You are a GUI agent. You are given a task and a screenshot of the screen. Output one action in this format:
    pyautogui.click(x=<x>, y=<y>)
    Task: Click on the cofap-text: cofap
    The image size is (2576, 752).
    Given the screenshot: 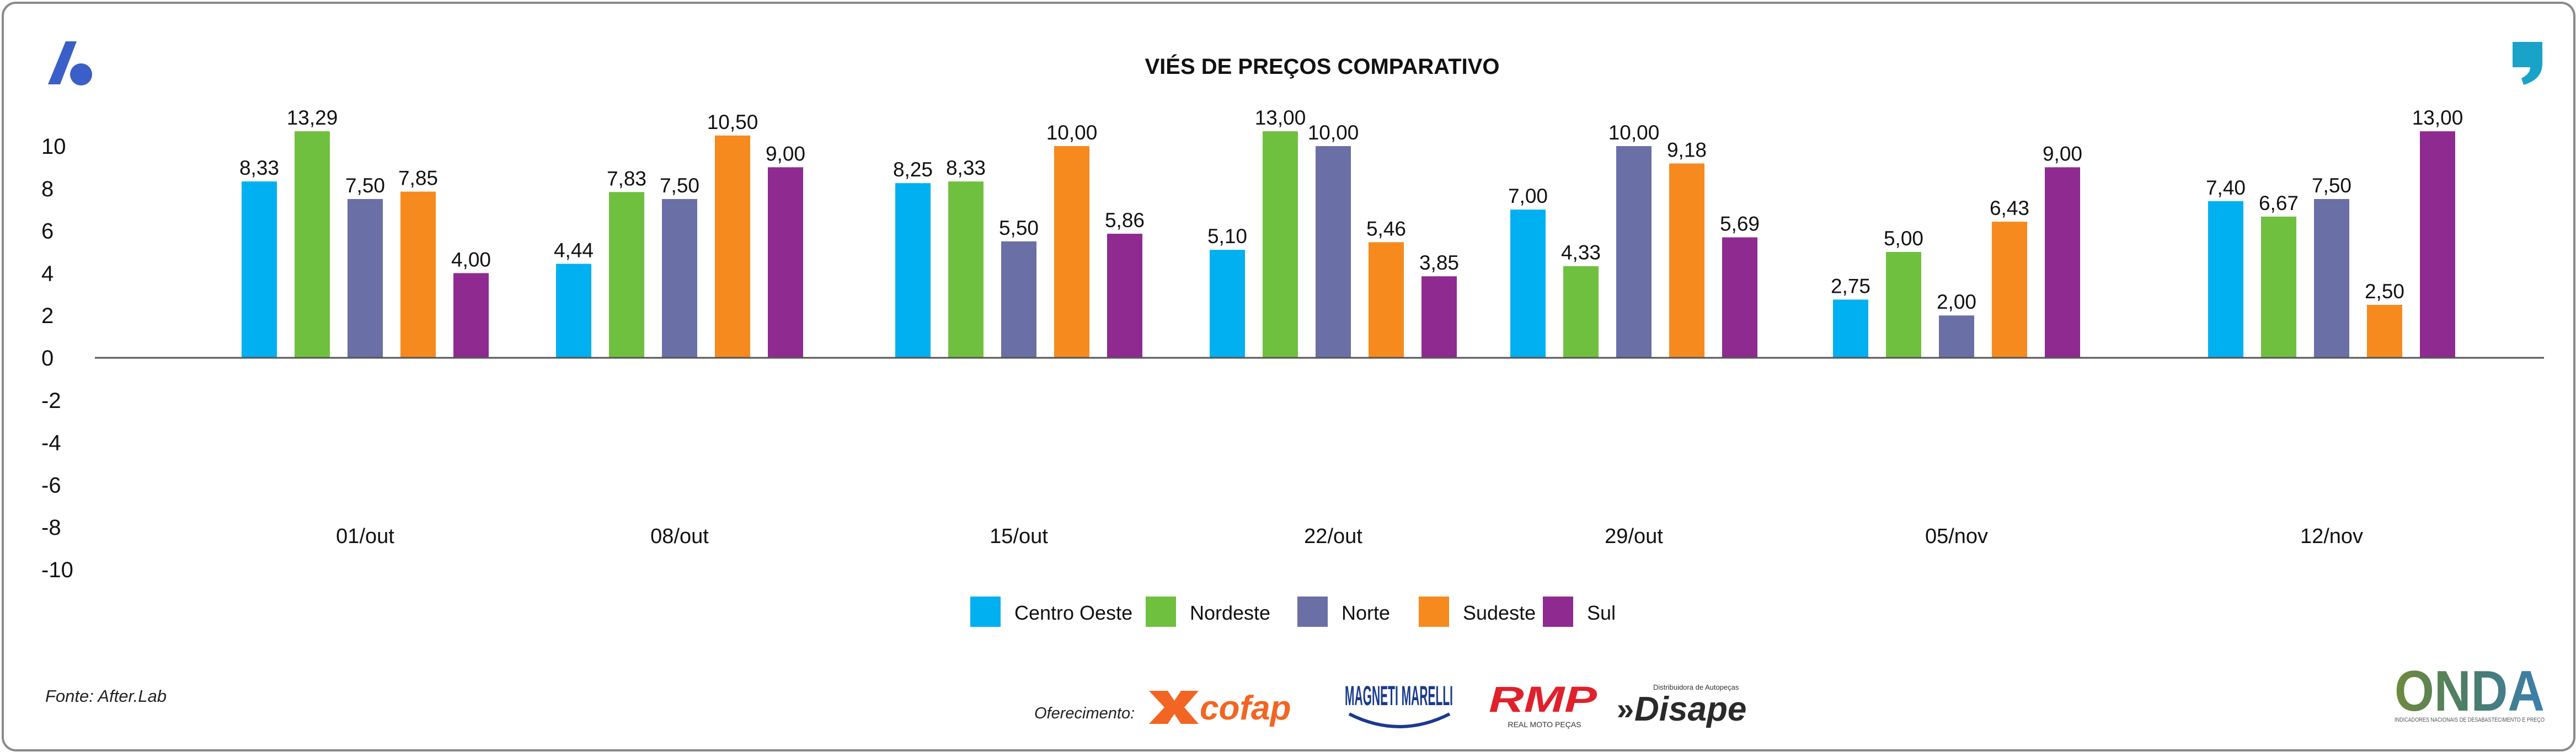 What is the action you would take?
    pyautogui.click(x=1245, y=708)
    